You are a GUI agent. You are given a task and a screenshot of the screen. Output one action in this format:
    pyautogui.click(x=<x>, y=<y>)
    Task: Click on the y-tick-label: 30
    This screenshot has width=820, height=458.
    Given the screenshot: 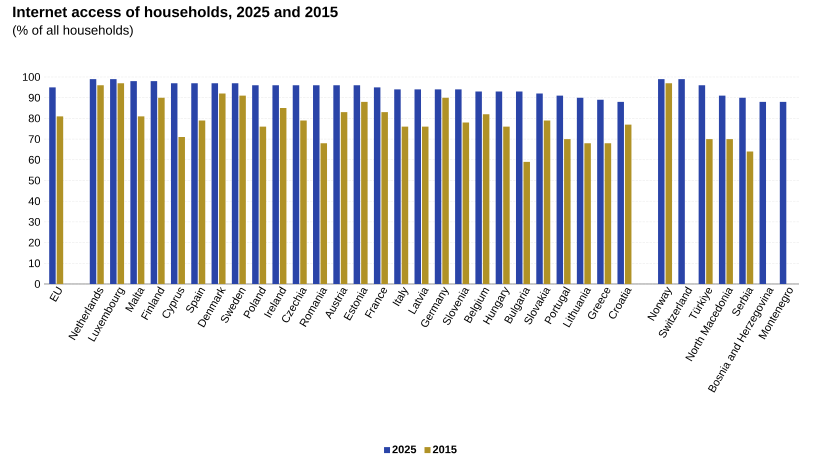 What is the action you would take?
    pyautogui.click(x=34, y=222)
    